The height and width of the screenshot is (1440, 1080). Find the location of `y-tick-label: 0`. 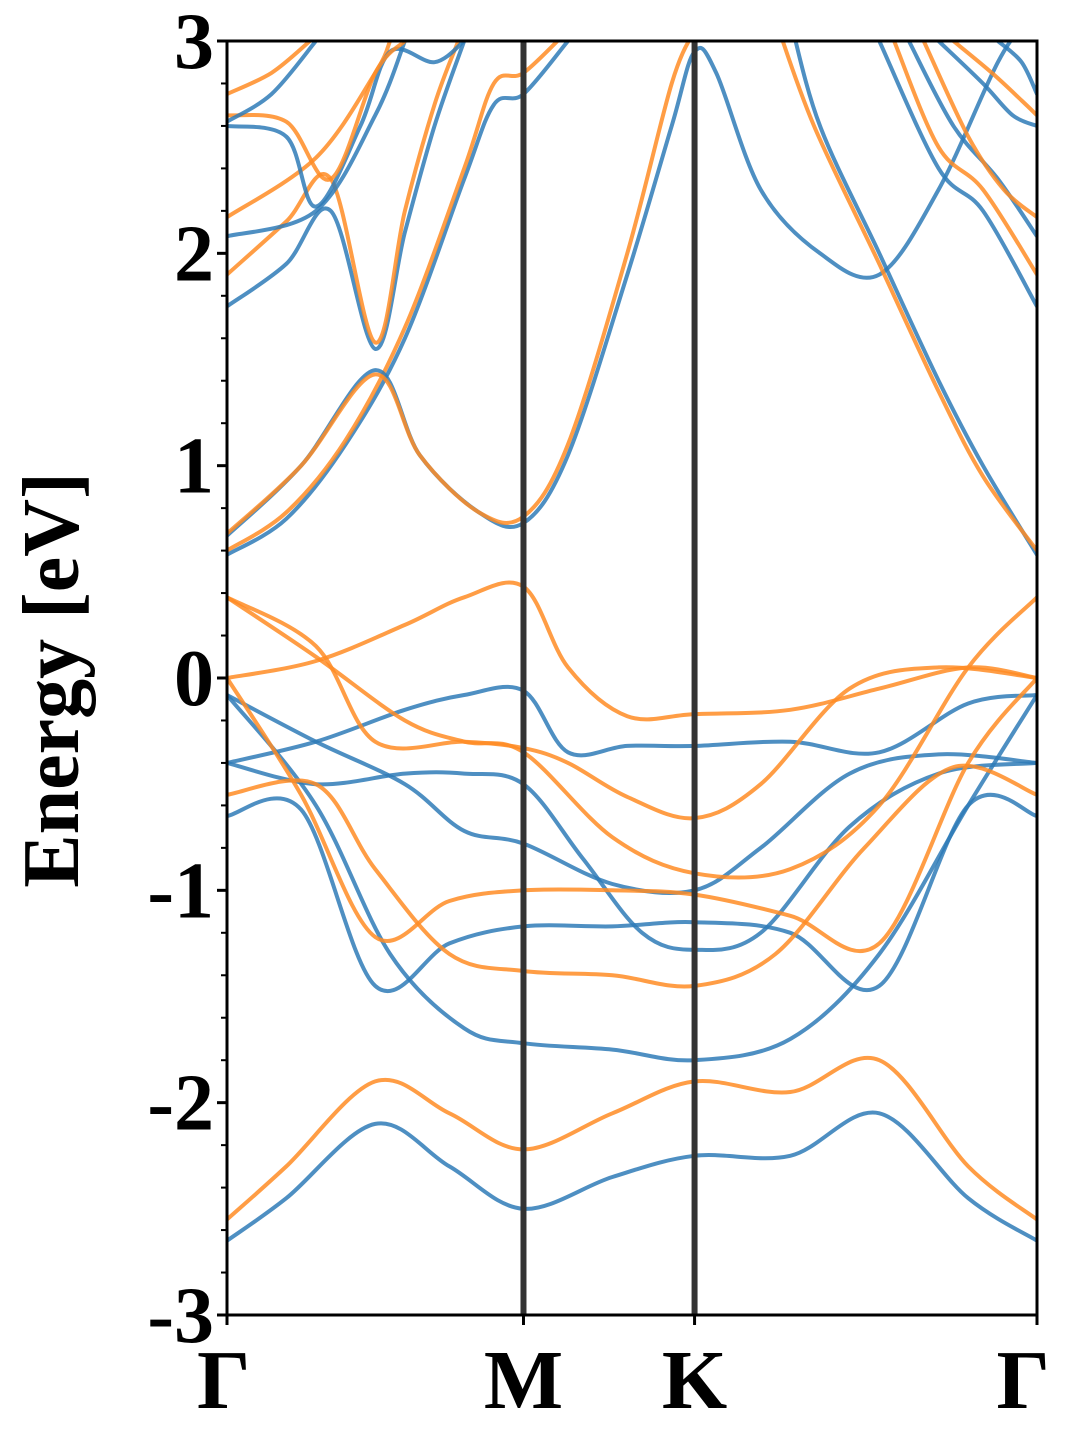

y-tick-label: 0 is located at coordinates (194, 679).